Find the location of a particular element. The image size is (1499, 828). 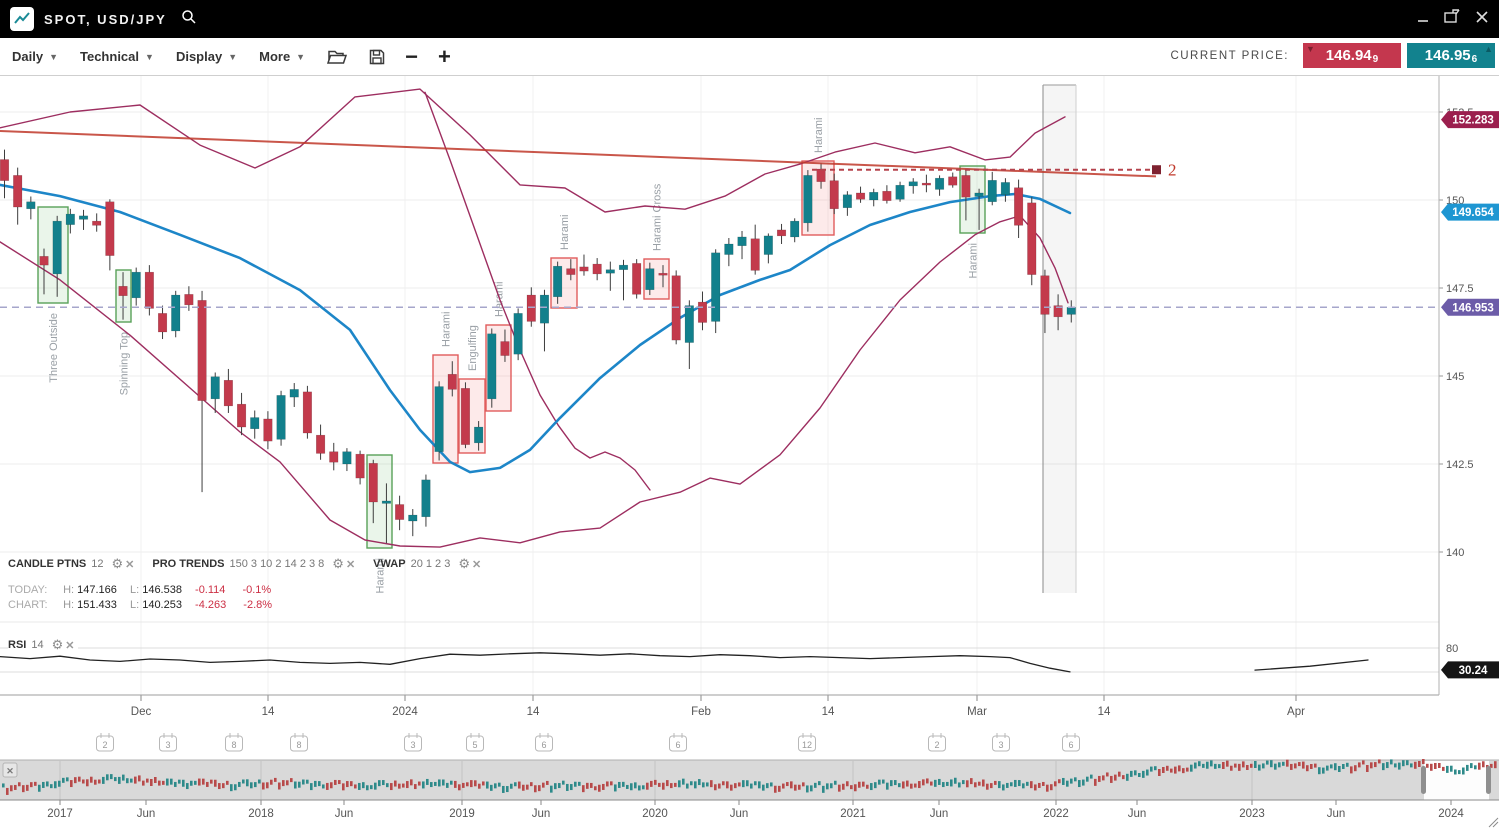

zoom-in-button: + is located at coordinates (444, 56).